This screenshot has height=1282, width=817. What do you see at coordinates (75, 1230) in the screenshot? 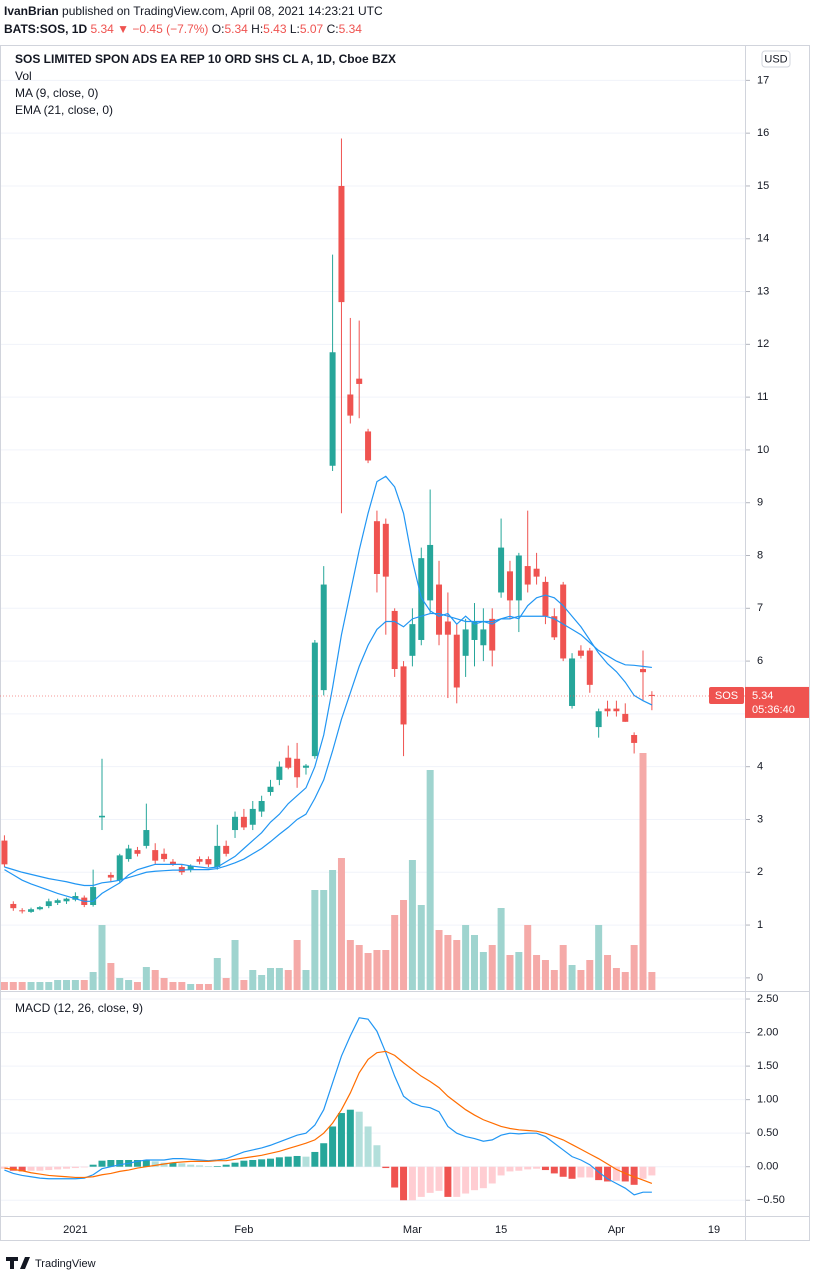
I see `x-tick-label: 2021` at bounding box center [75, 1230].